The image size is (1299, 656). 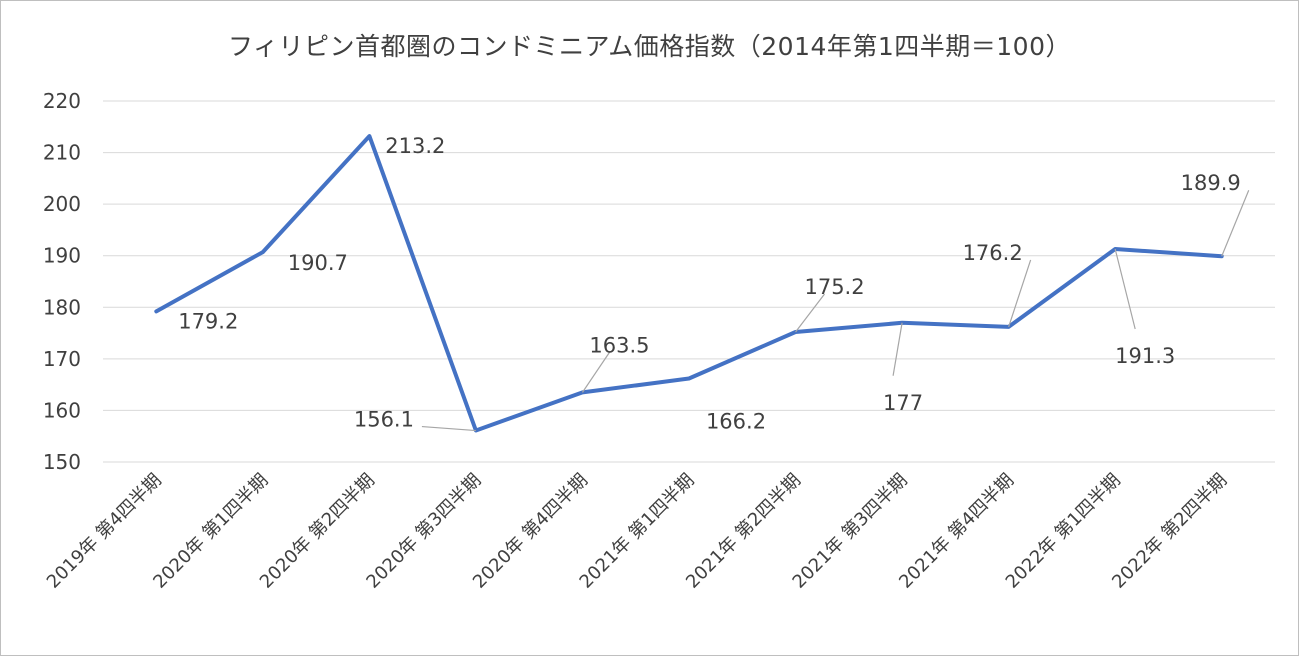 What do you see at coordinates (903, 403) in the screenshot?
I see `data-label: 177` at bounding box center [903, 403].